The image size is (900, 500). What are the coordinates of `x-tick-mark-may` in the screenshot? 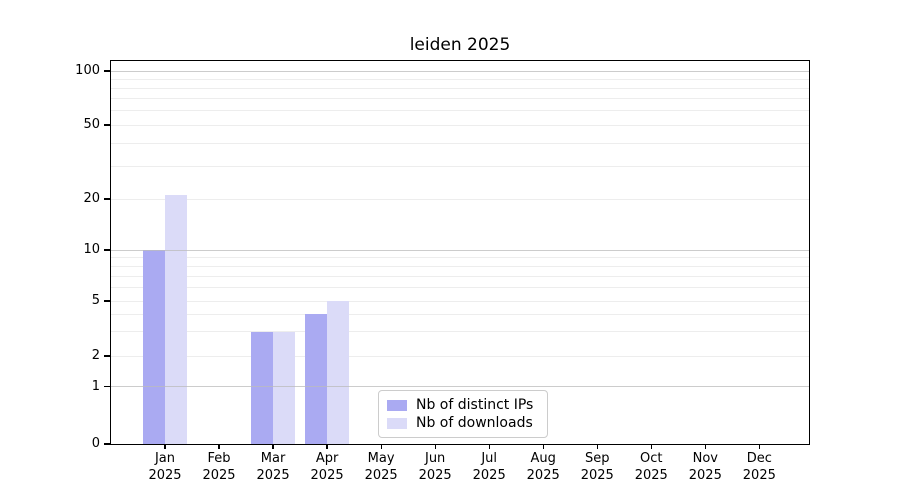 It's located at (381, 446).